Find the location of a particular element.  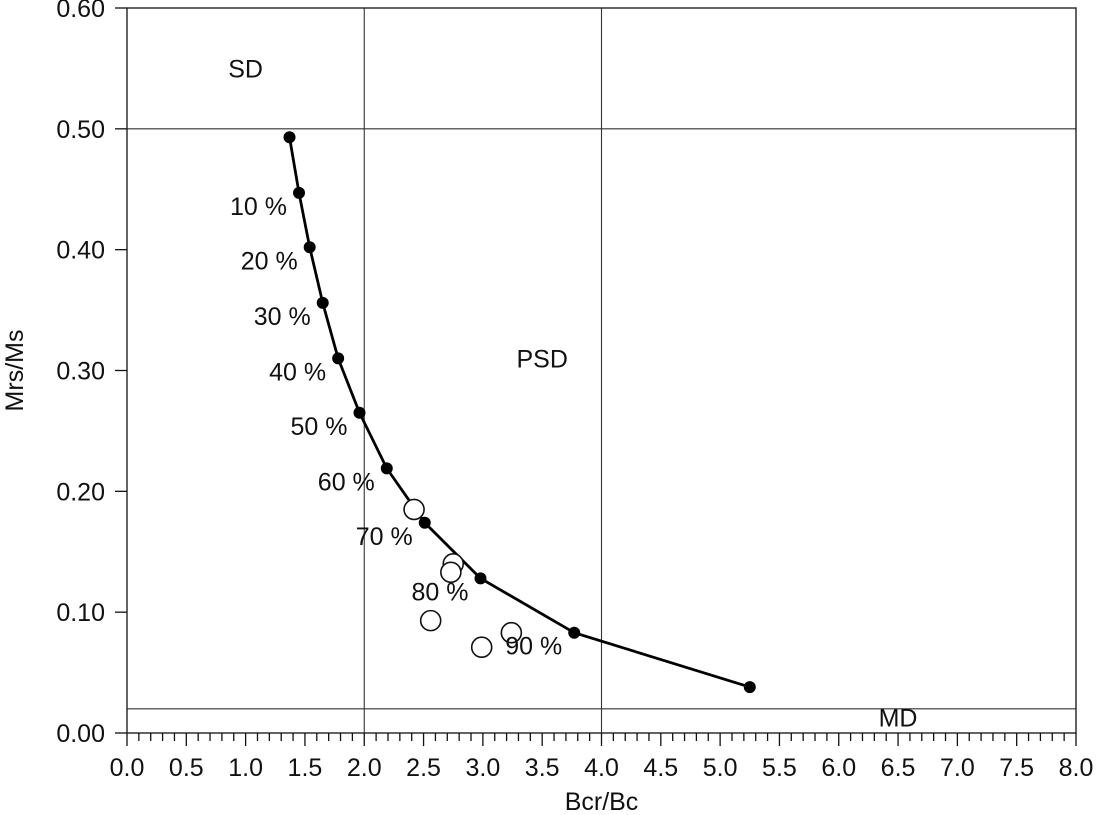

percent-label: 10 % is located at coordinates (258, 207).